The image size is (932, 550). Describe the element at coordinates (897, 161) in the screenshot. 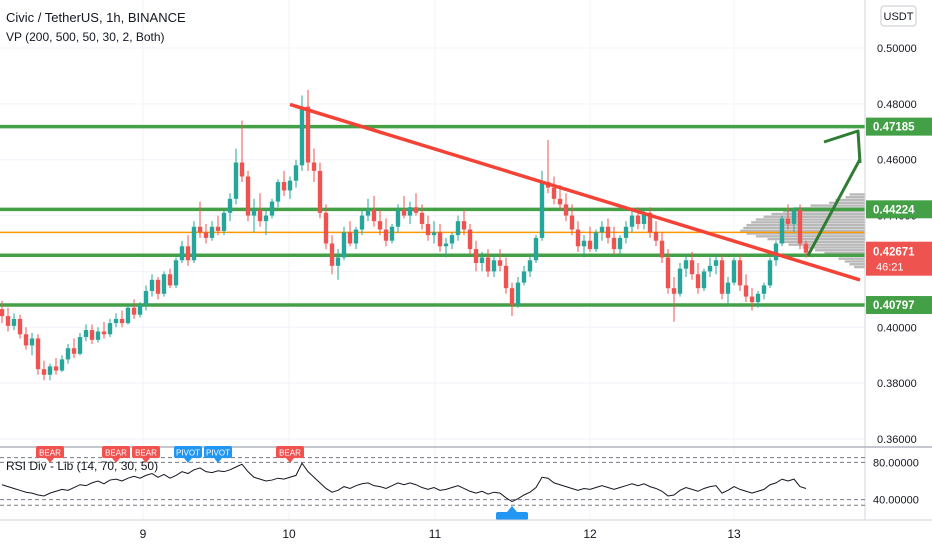

I see `y-tick-label: 0.46000` at that location.